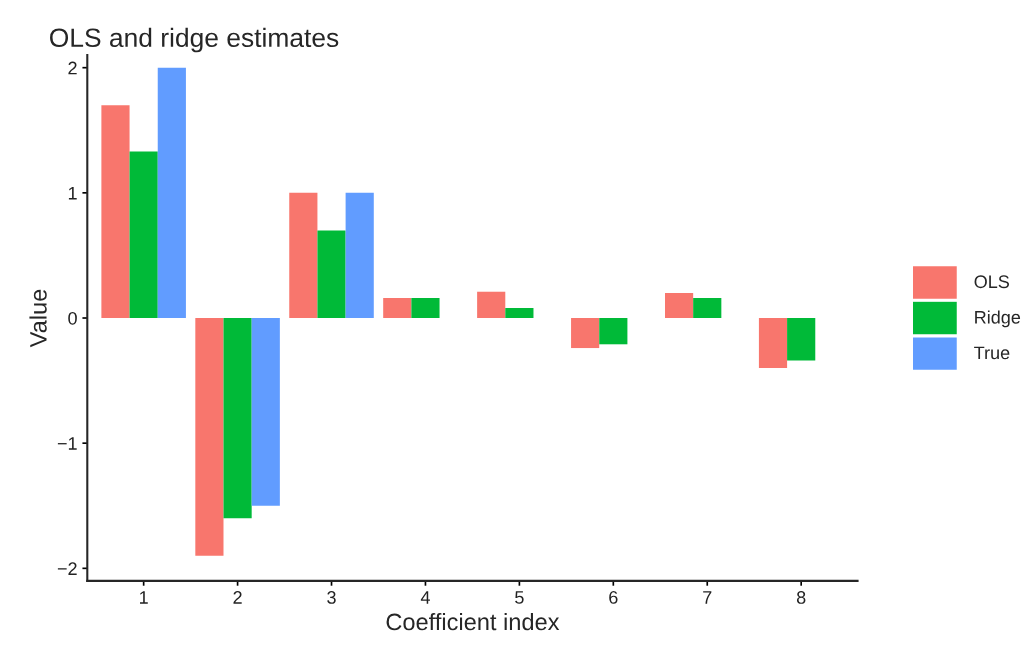 The height and width of the screenshot is (649, 1027). Describe the element at coordinates (331, 597) in the screenshot. I see `x-tick-label: 3` at that location.